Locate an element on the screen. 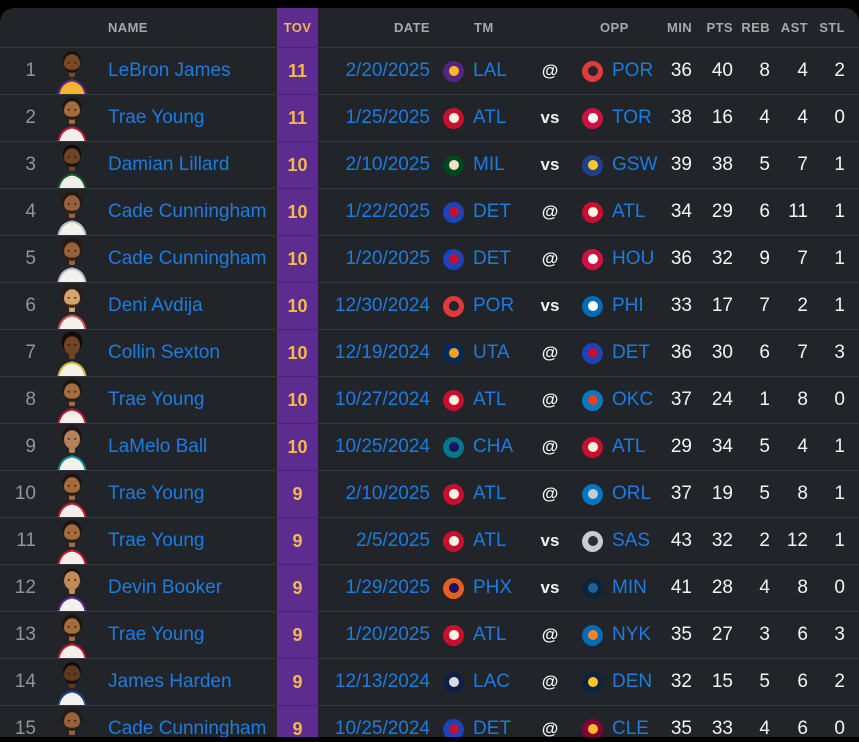  player-name-link: Damian Lillard is located at coordinates (169, 164).